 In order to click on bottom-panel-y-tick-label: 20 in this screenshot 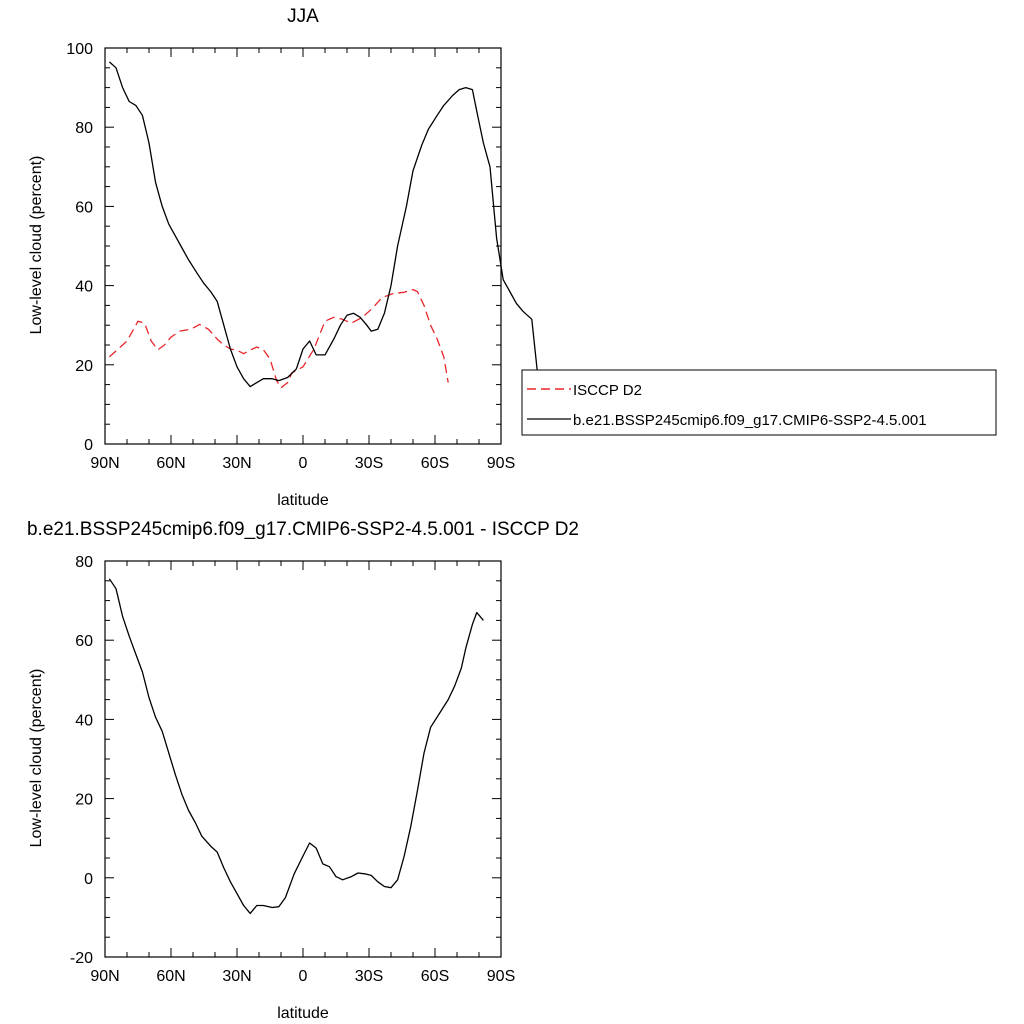, I will do `click(84, 800)`.